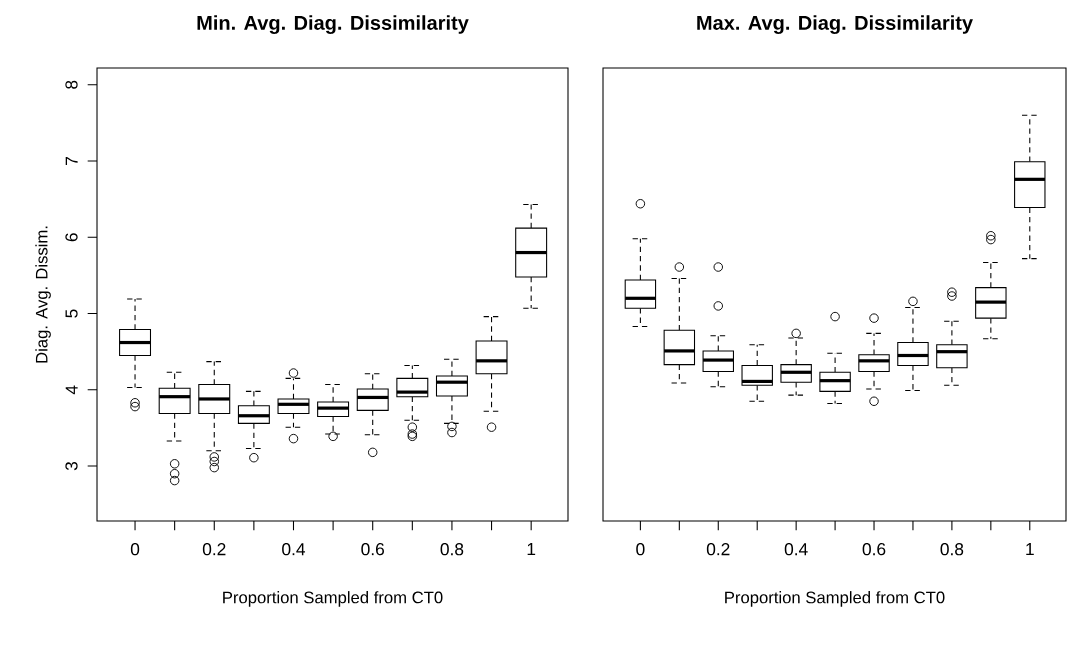 Image resolution: width=1068 pixels, height=650 pixels. Describe the element at coordinates (333, 24) in the screenshot. I see `chart-title: Min. Avg. Diag. Dissimilarity` at that location.